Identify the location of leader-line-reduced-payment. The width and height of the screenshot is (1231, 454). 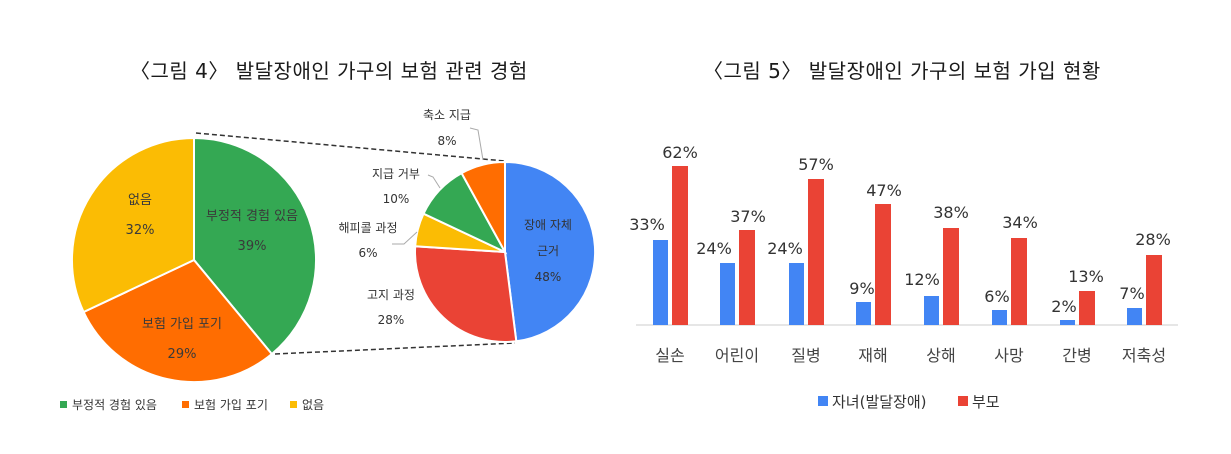
(476, 144).